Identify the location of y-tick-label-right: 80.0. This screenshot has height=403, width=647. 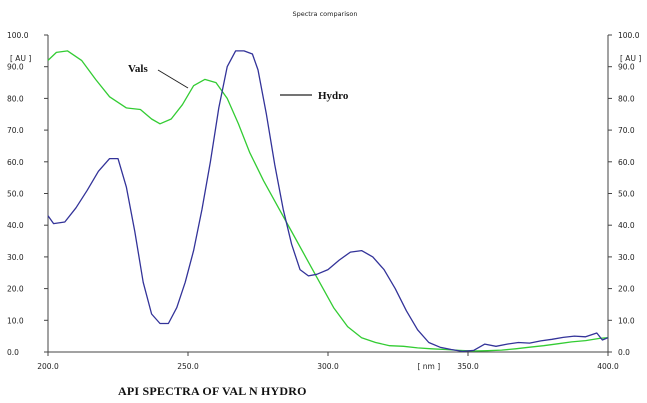
(626, 98).